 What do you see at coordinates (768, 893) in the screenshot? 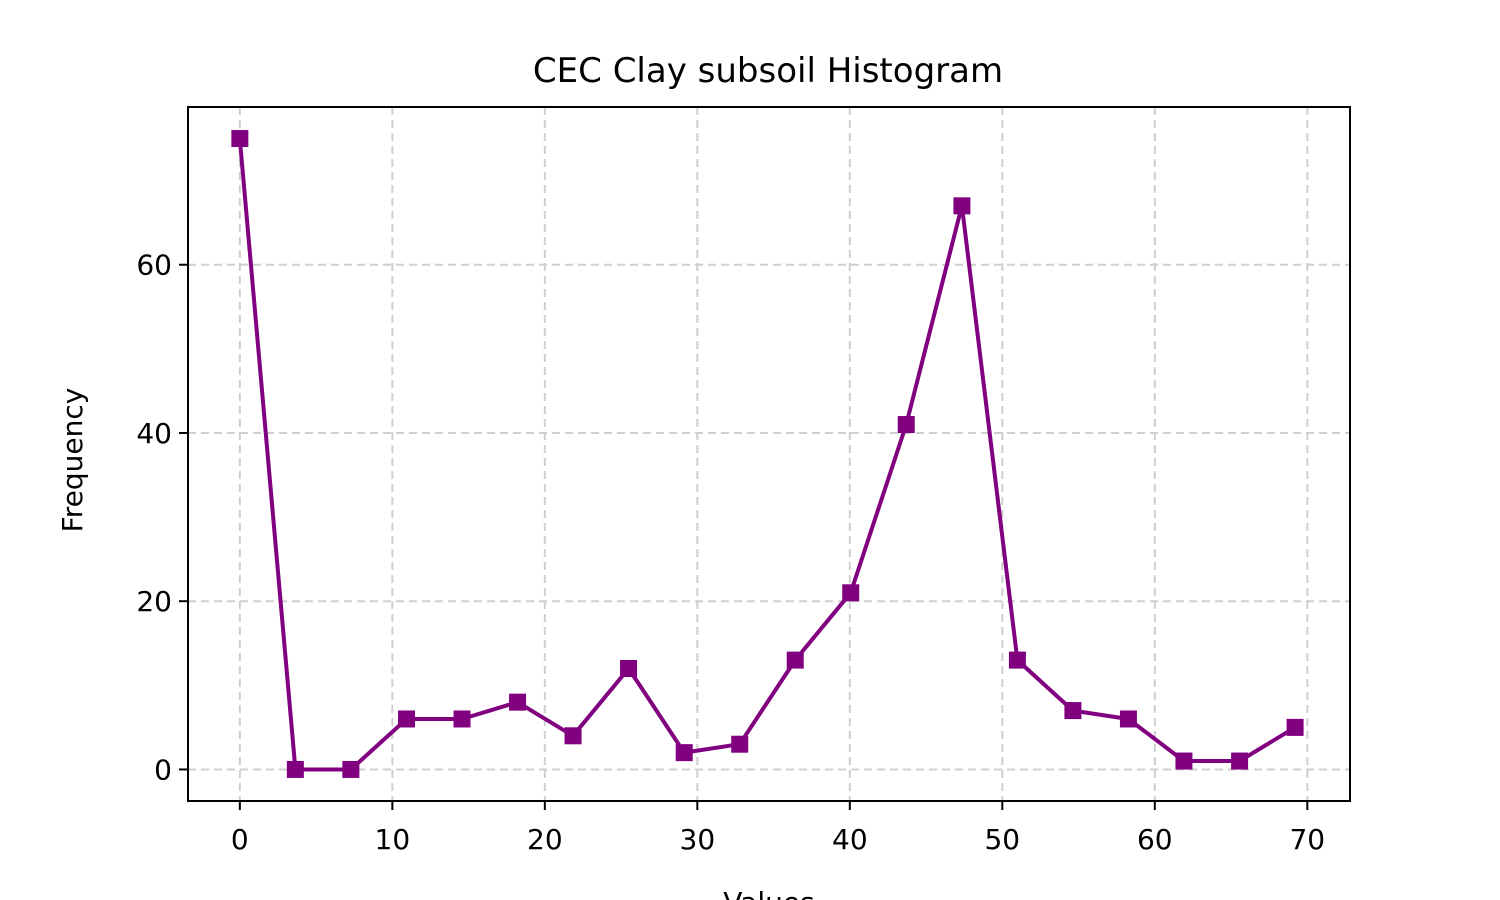
I see `x-axis-label: Values` at bounding box center [768, 893].